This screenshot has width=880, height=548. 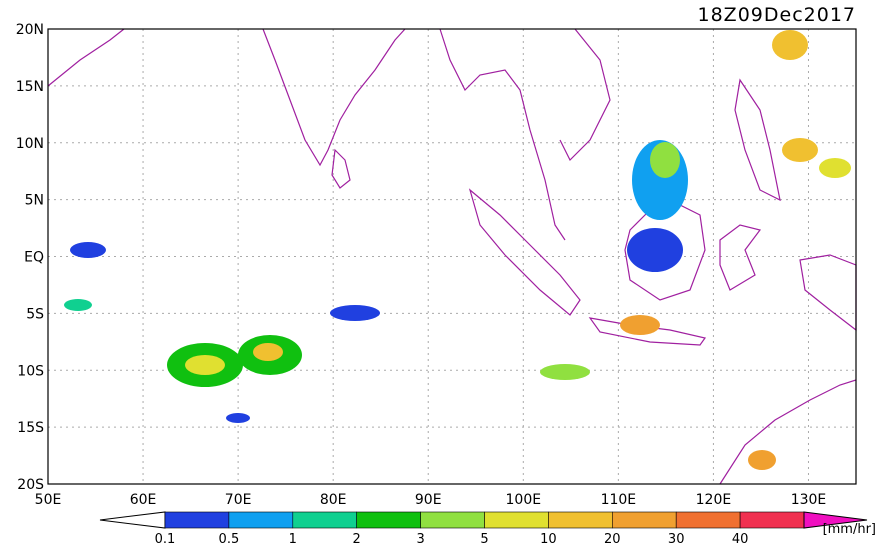 What do you see at coordinates (524, 500) in the screenshot?
I see `lon-label: 100E` at bounding box center [524, 500].